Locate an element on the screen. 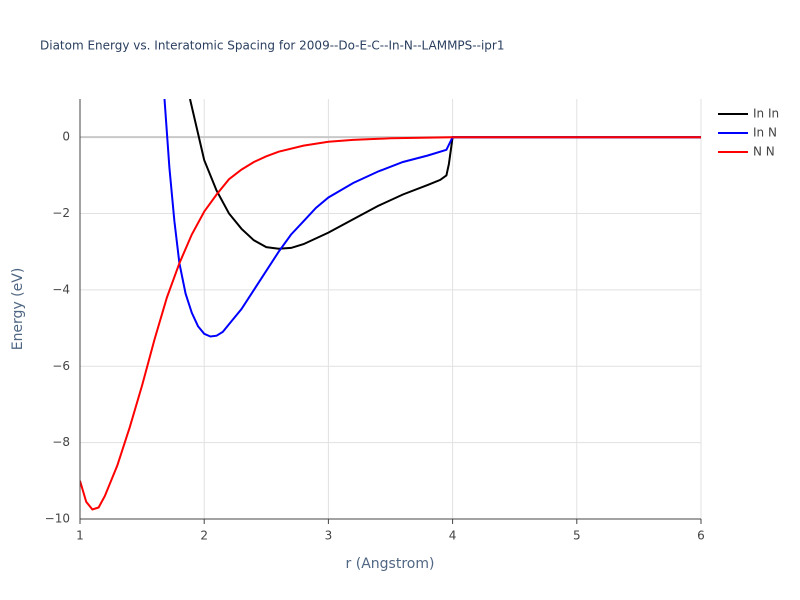 This screenshot has height=600, width=800. y-tick-label: −8 is located at coordinates (61, 442).